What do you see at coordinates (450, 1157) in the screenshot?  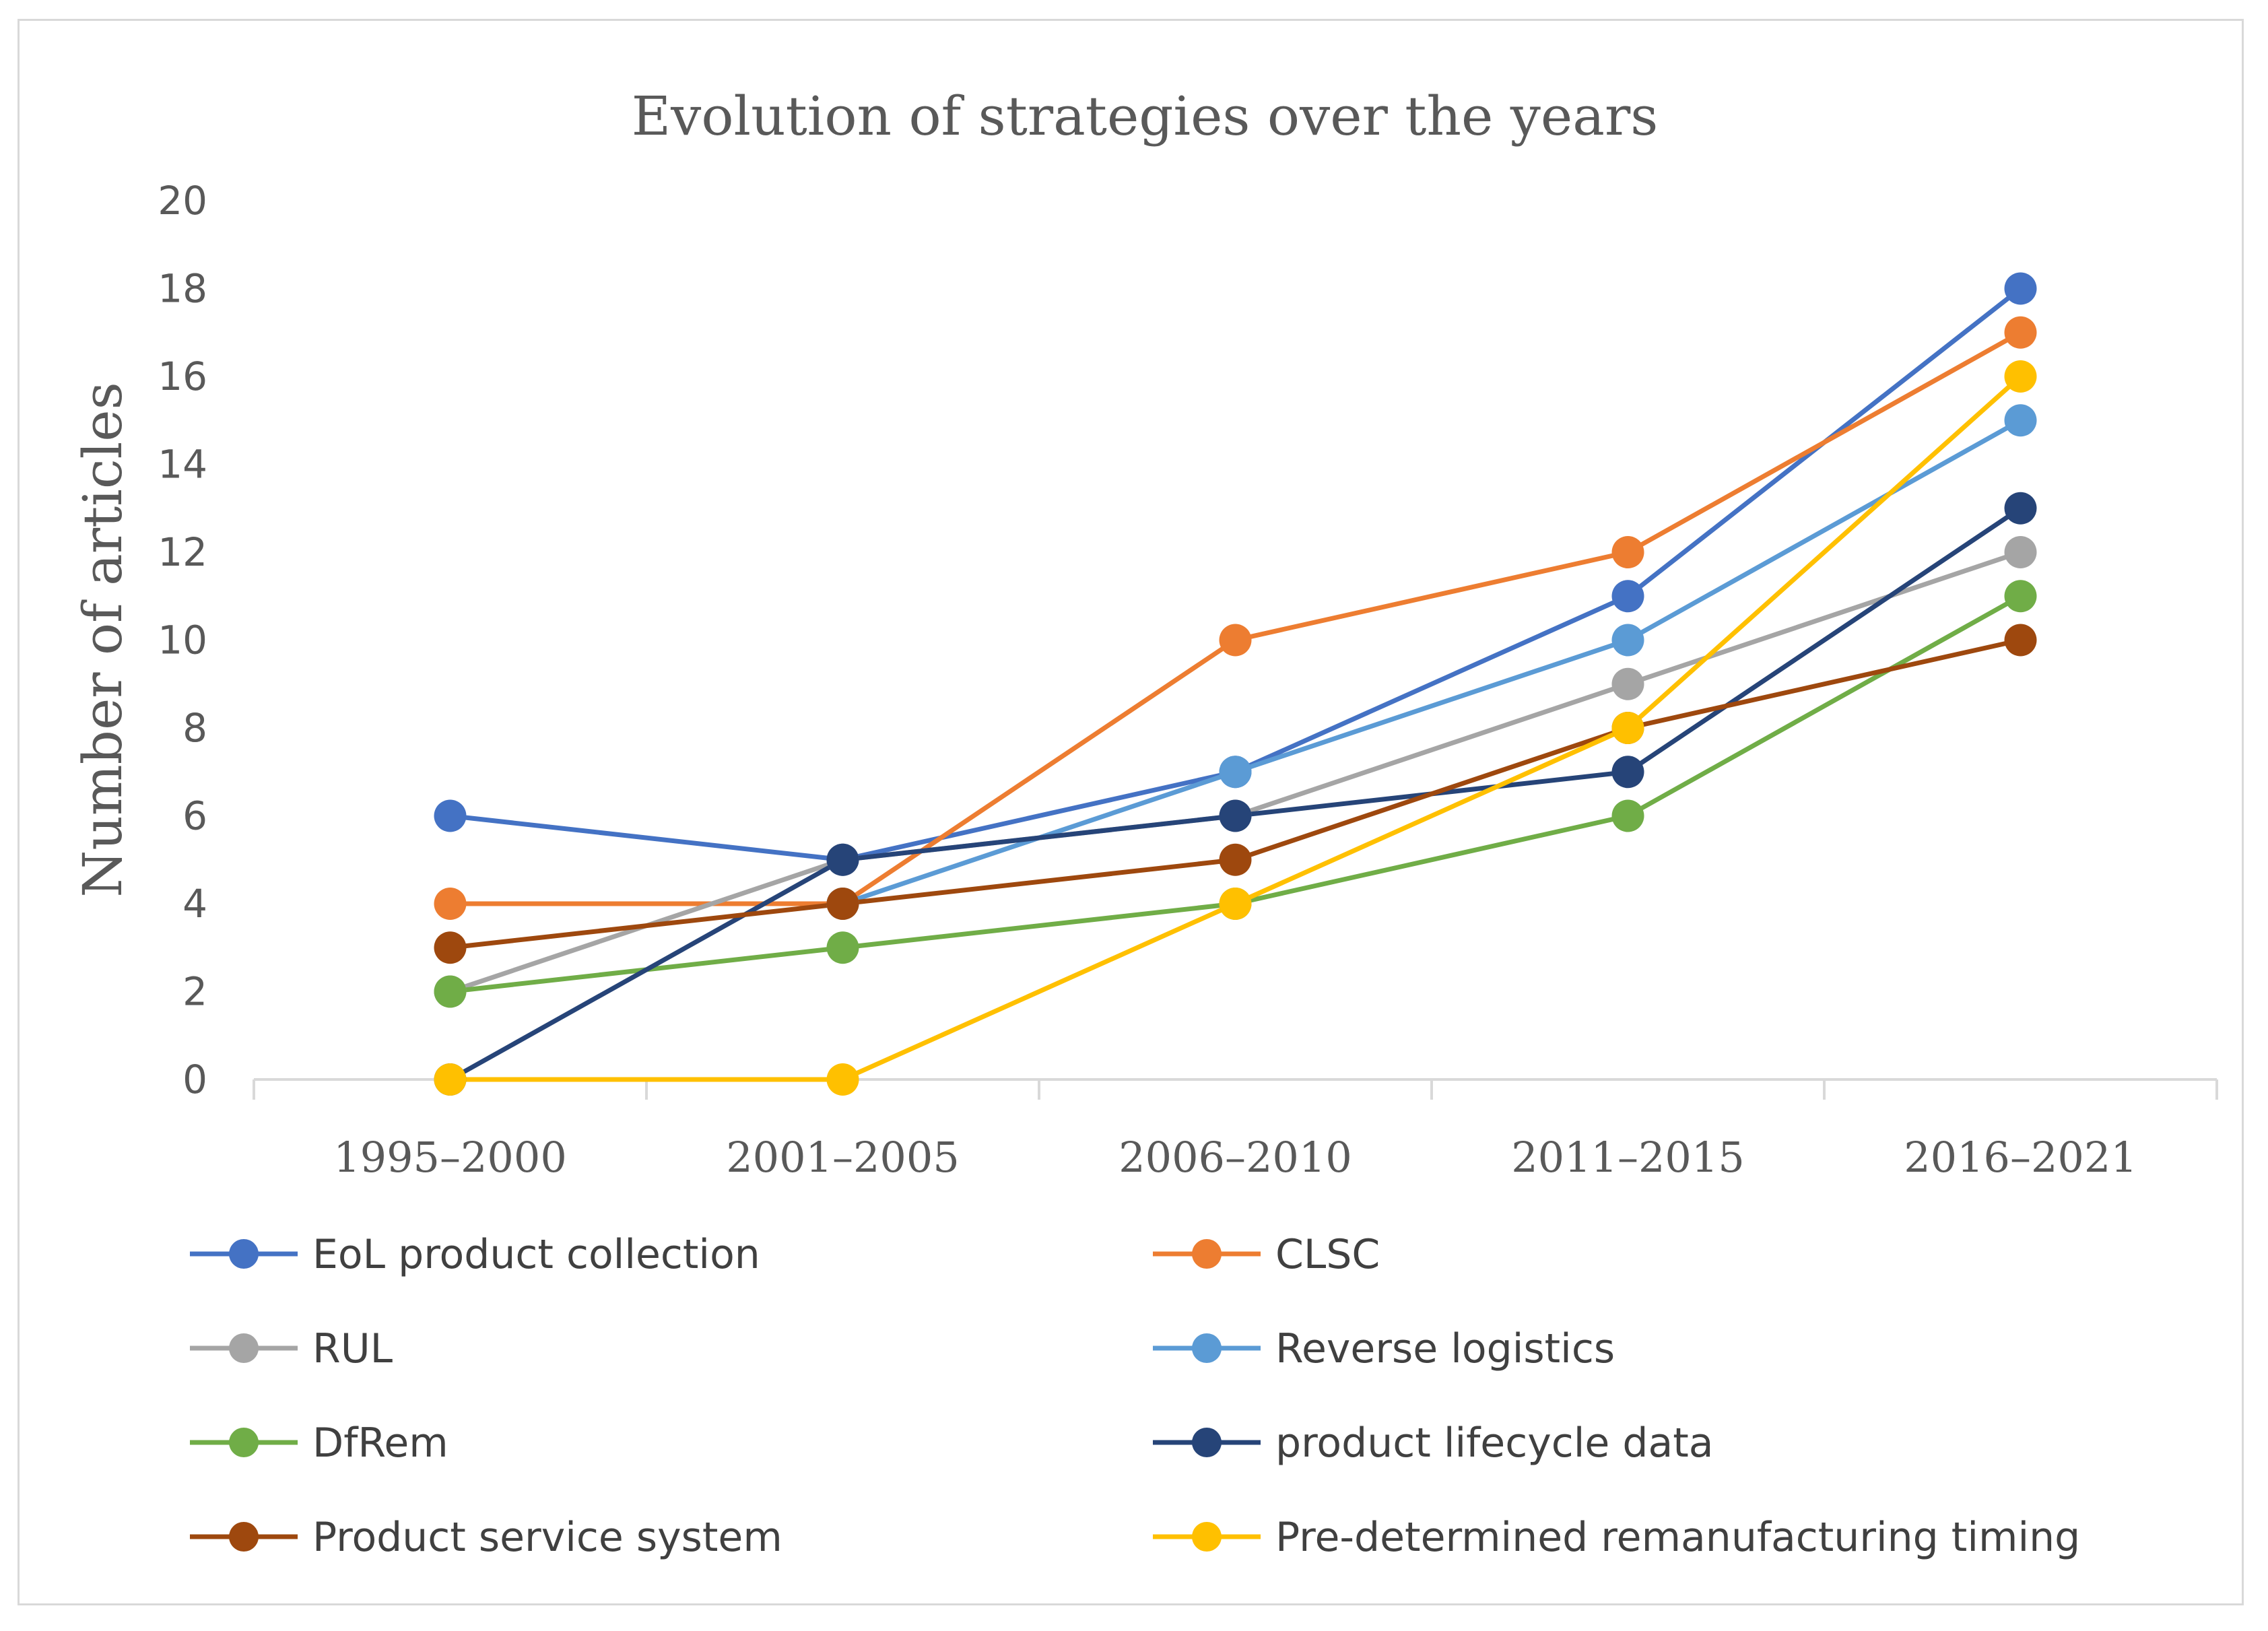 I see `x-tick-label: 1995–2000` at bounding box center [450, 1157].